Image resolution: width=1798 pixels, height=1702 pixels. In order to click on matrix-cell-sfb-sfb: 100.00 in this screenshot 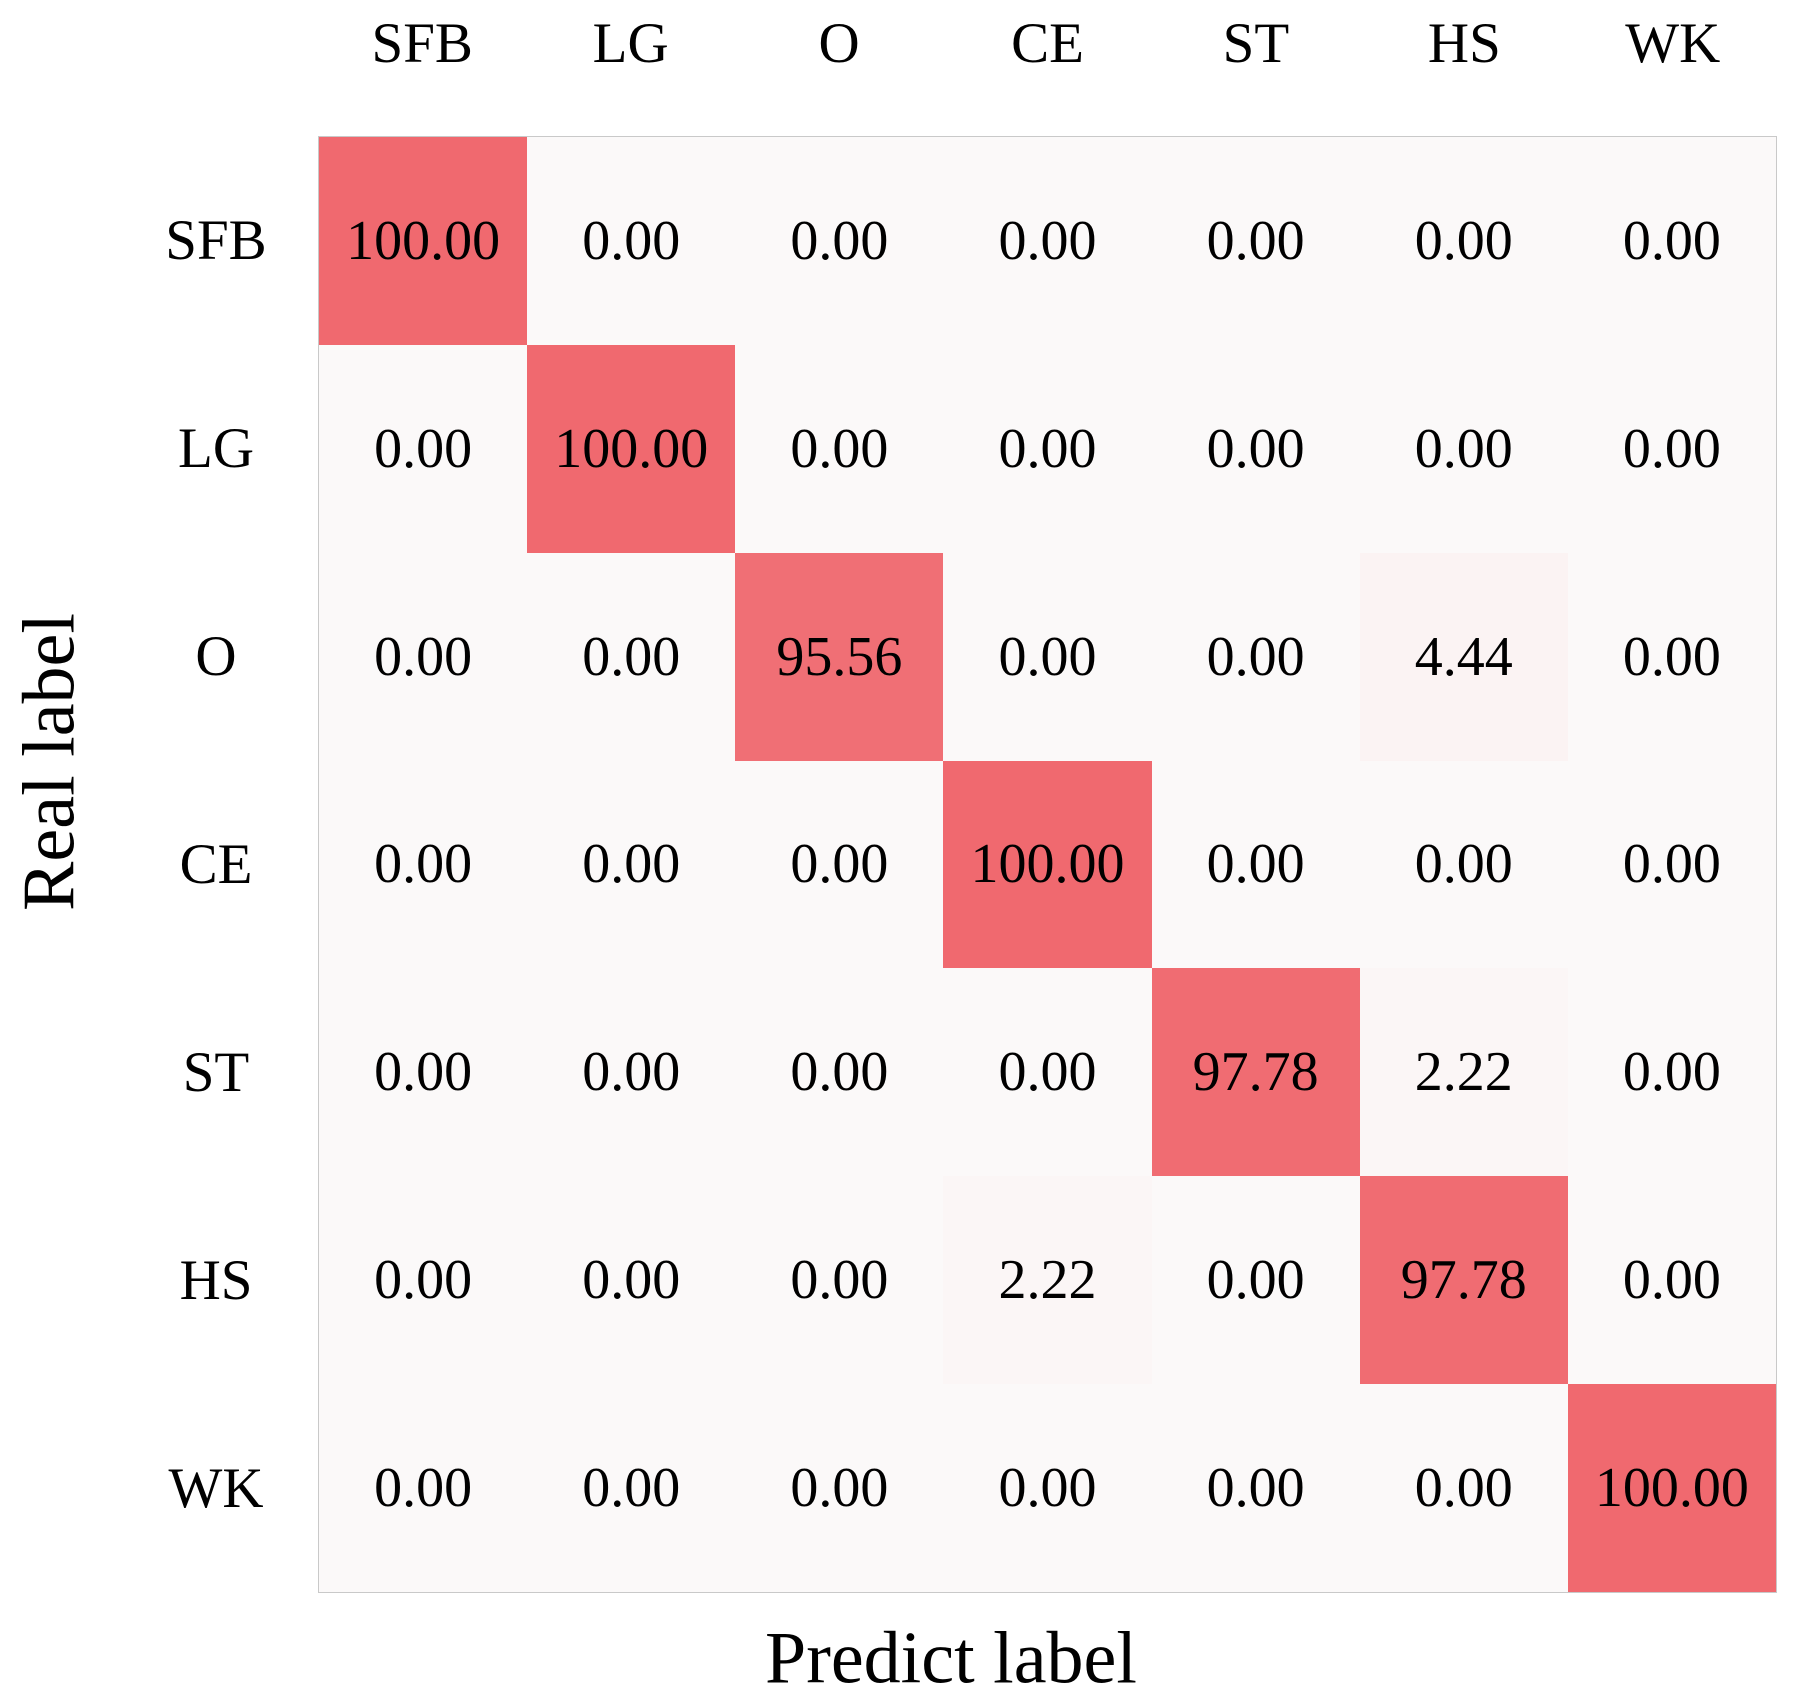, I will do `click(423, 241)`.